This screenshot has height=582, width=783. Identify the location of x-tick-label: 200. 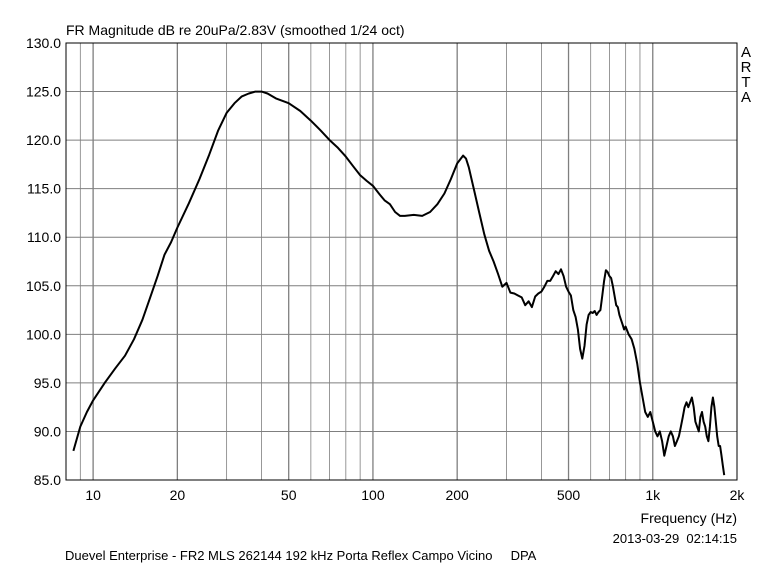
(457, 495).